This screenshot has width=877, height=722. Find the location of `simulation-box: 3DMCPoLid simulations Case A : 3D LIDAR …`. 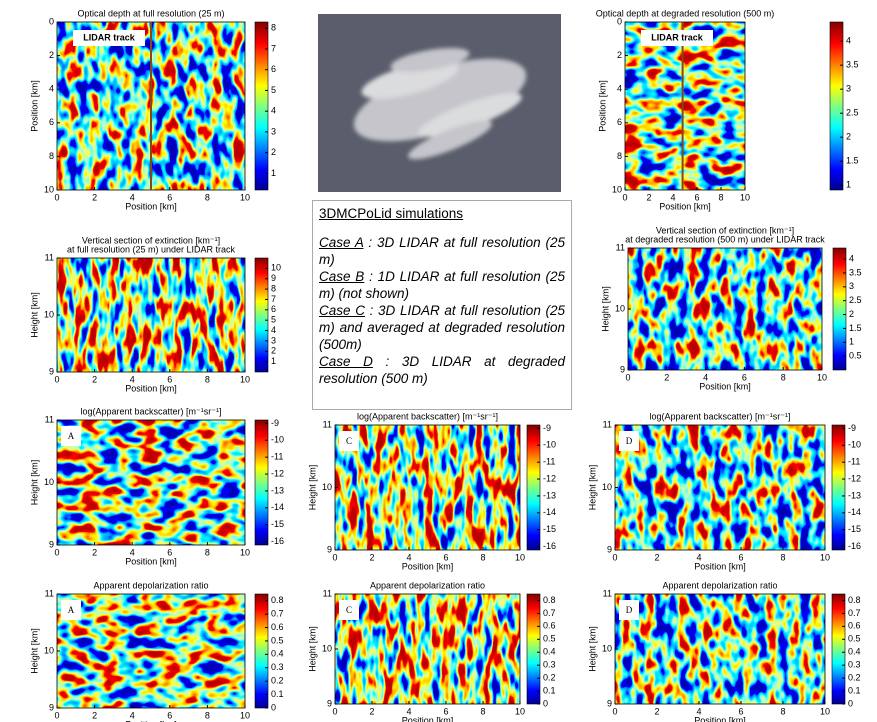

simulation-box: 3DMCPoLid simulations Case A : 3D LIDAR … is located at coordinates (442, 305).